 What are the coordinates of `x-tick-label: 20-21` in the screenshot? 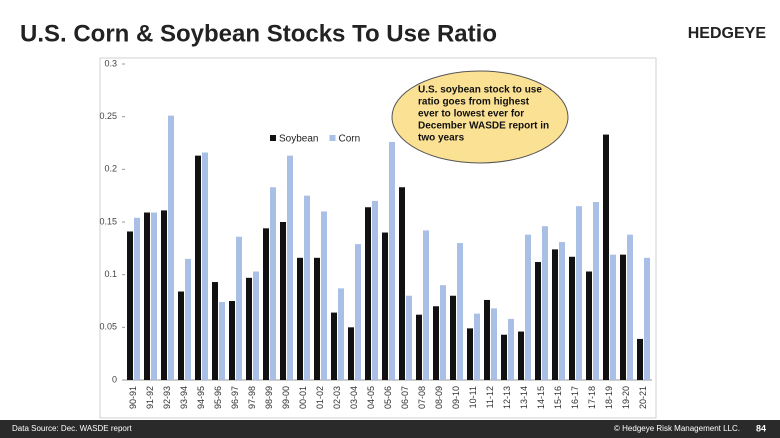 It's located at (643, 397).